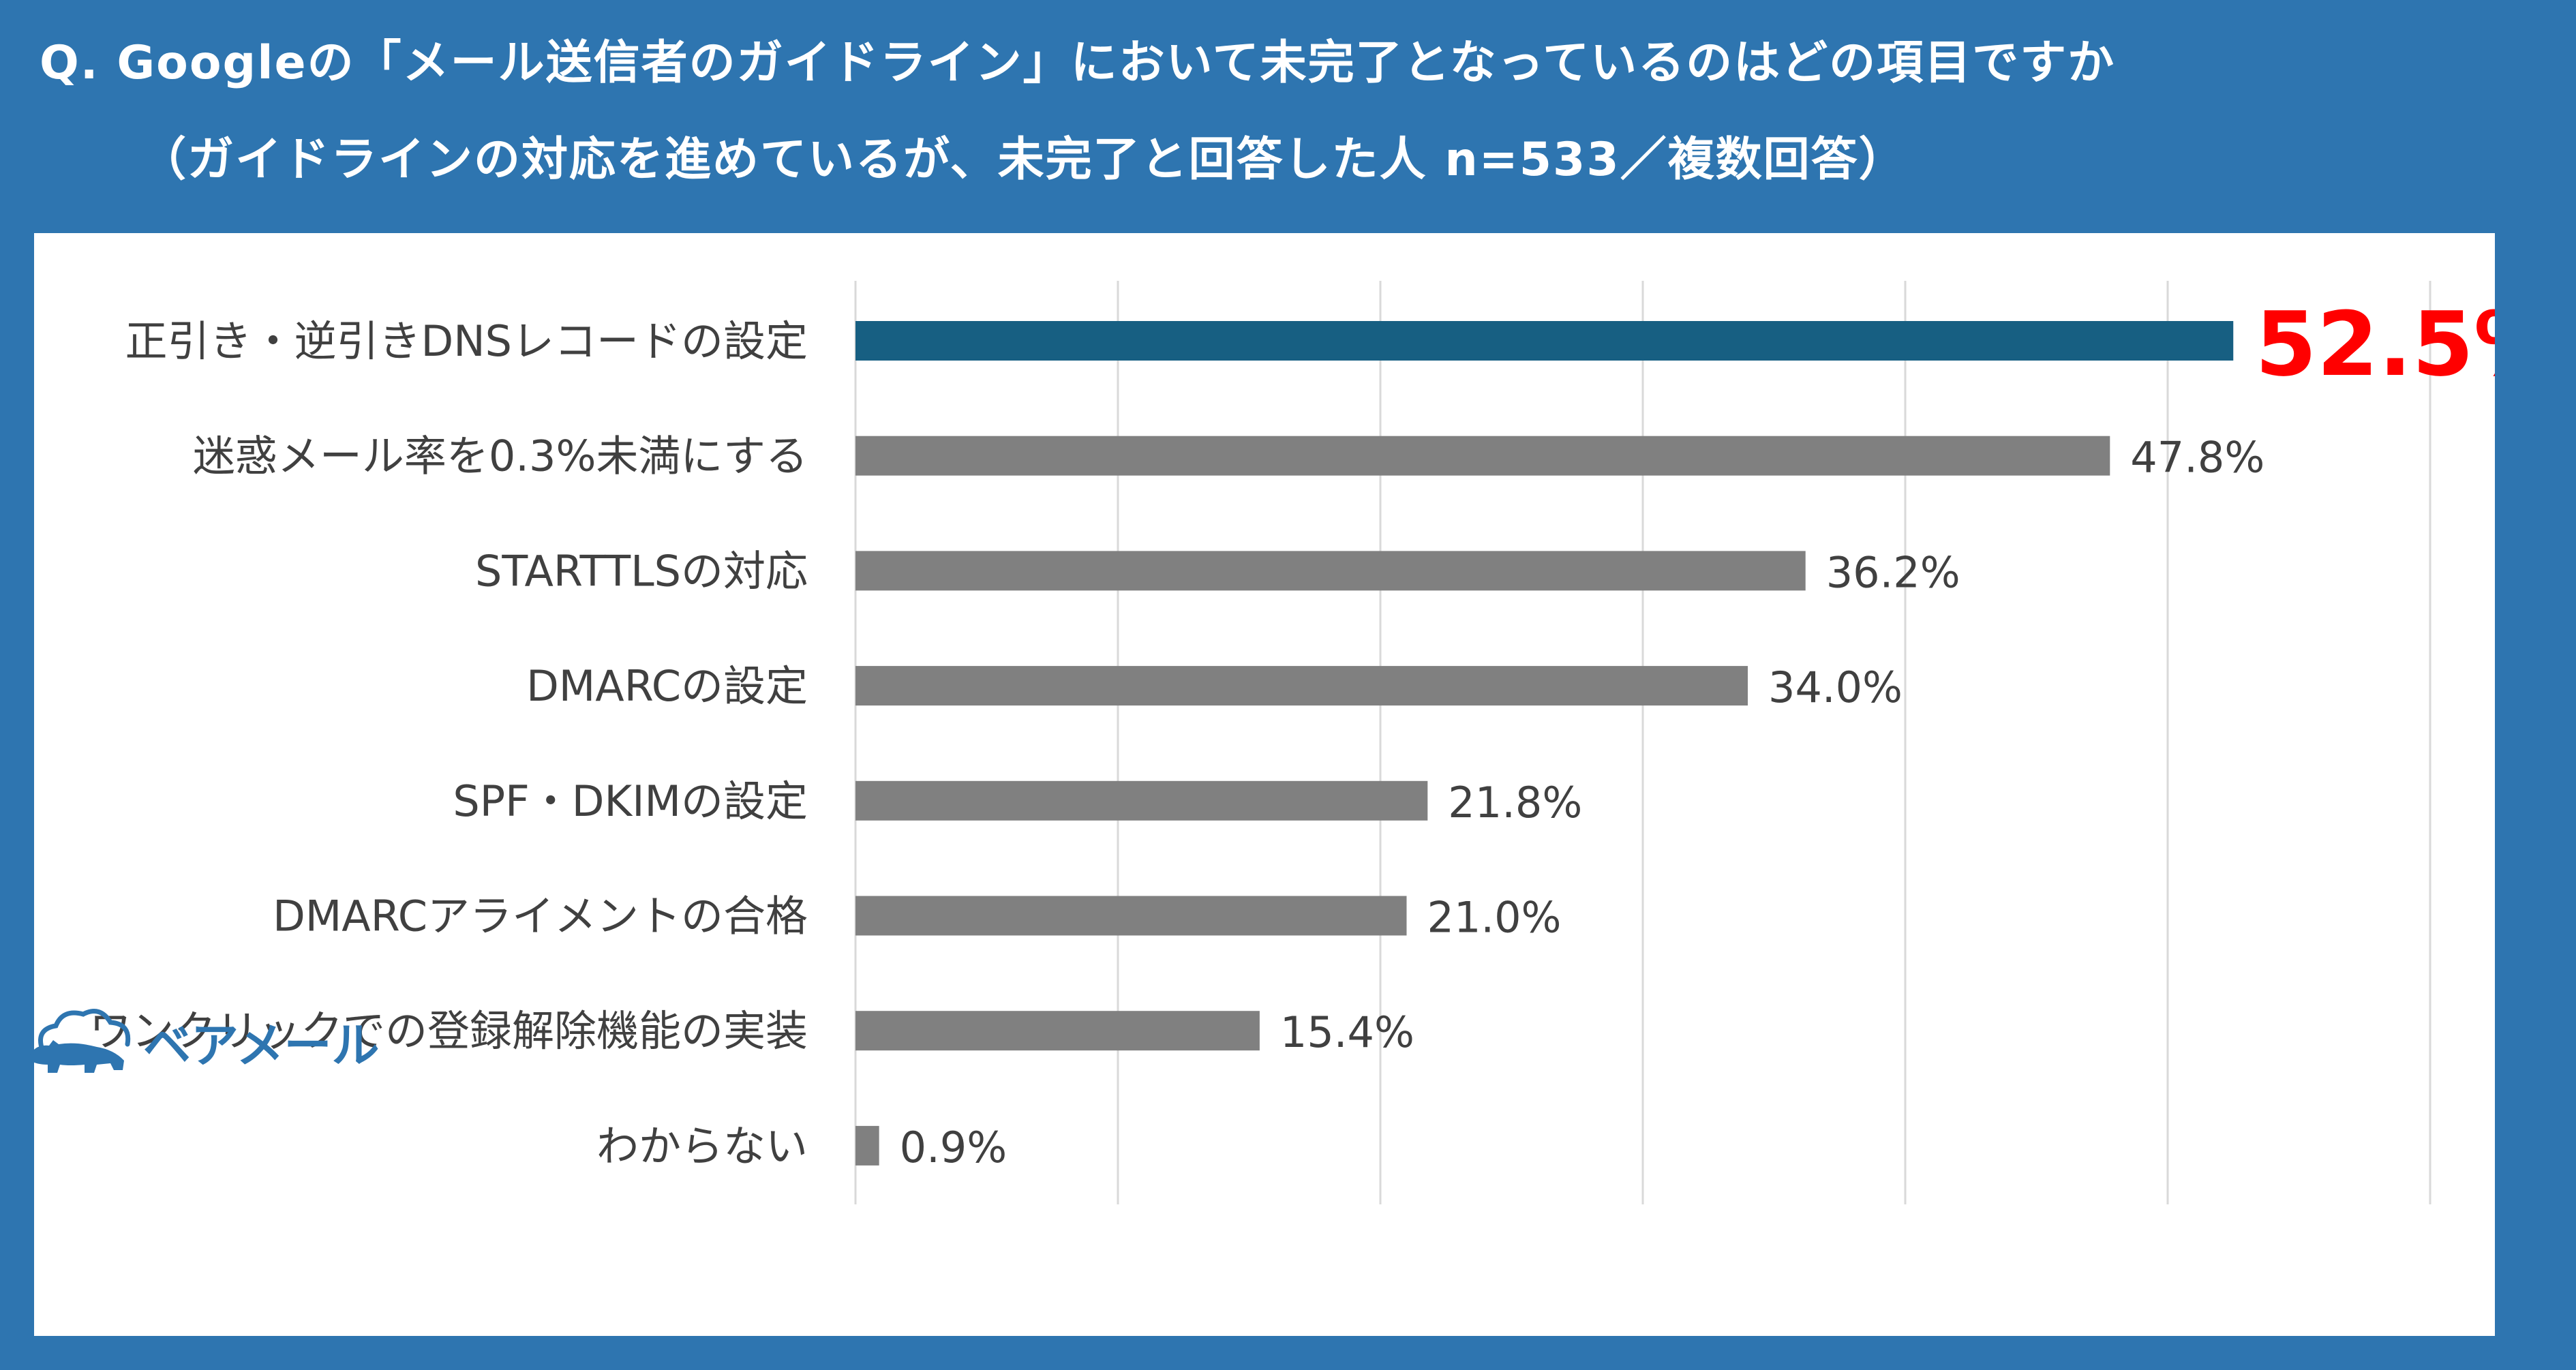  I want to click on category-label: ワンクリックでの登録解除機能の実装, so click(449, 1031).